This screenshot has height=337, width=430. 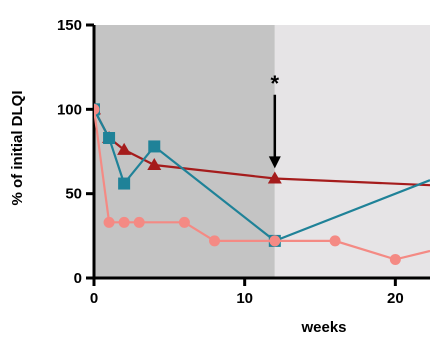 What do you see at coordinates (244, 298) in the screenshot?
I see `x-tick-label: 10` at bounding box center [244, 298].